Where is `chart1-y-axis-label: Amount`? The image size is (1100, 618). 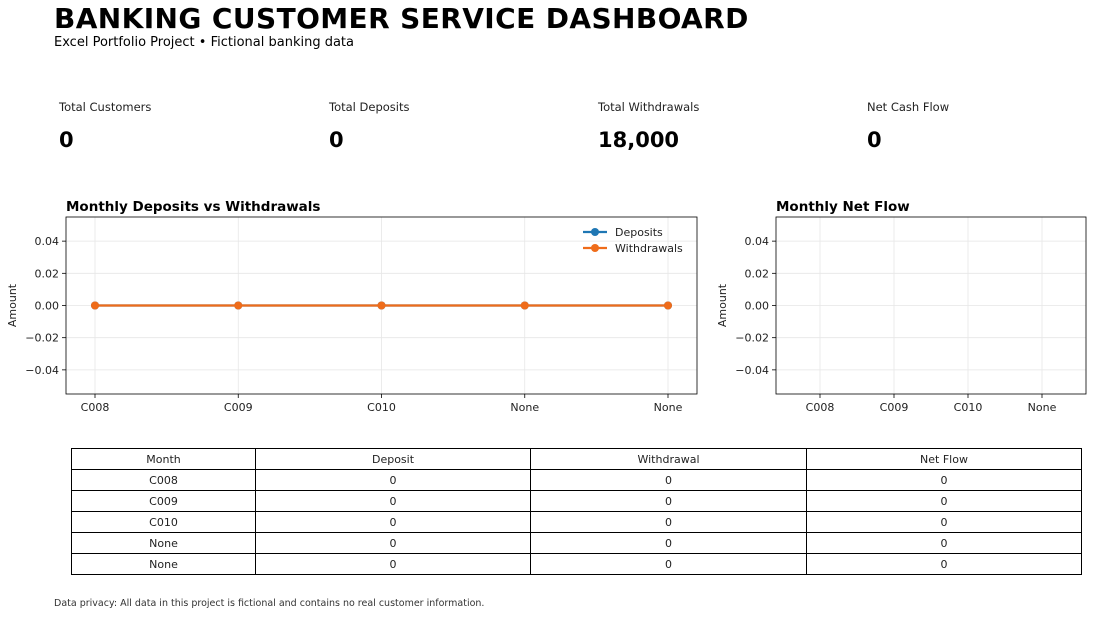
chart1-y-axis-label: Amount is located at coordinates (12, 305).